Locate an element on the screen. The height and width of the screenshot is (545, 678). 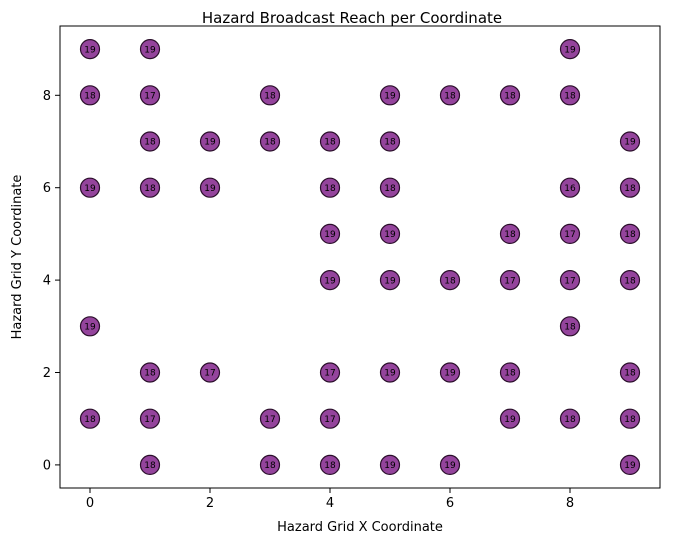
x-axis: 0 2 4 6 8 is located at coordinates (330, 499).